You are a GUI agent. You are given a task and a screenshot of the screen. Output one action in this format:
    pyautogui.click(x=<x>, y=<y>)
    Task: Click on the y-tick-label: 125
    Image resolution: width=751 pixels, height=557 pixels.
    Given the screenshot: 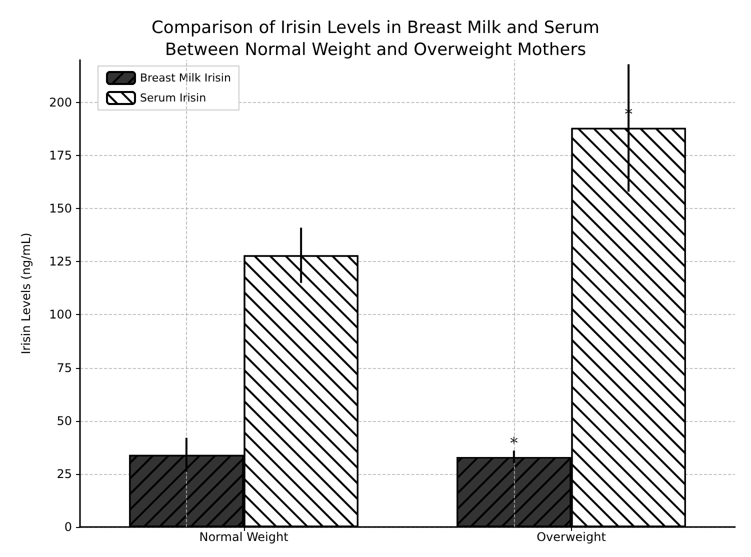 What is the action you would take?
    pyautogui.click(x=60, y=261)
    